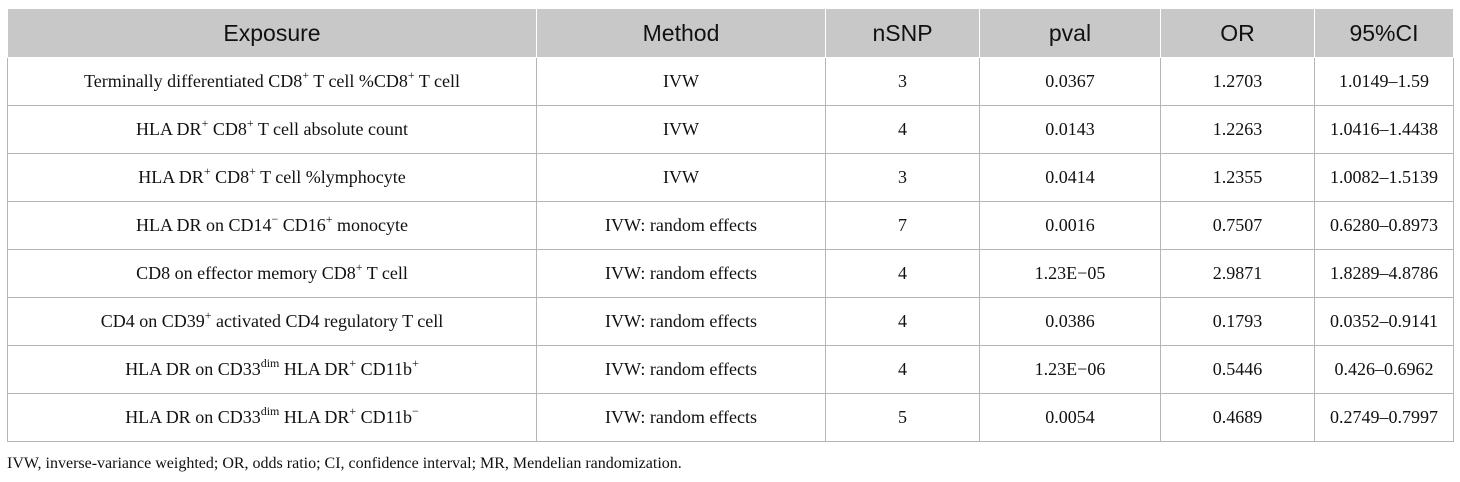 The height and width of the screenshot is (482, 1460). I want to click on cell-or: 0.5446, so click(1237, 369).